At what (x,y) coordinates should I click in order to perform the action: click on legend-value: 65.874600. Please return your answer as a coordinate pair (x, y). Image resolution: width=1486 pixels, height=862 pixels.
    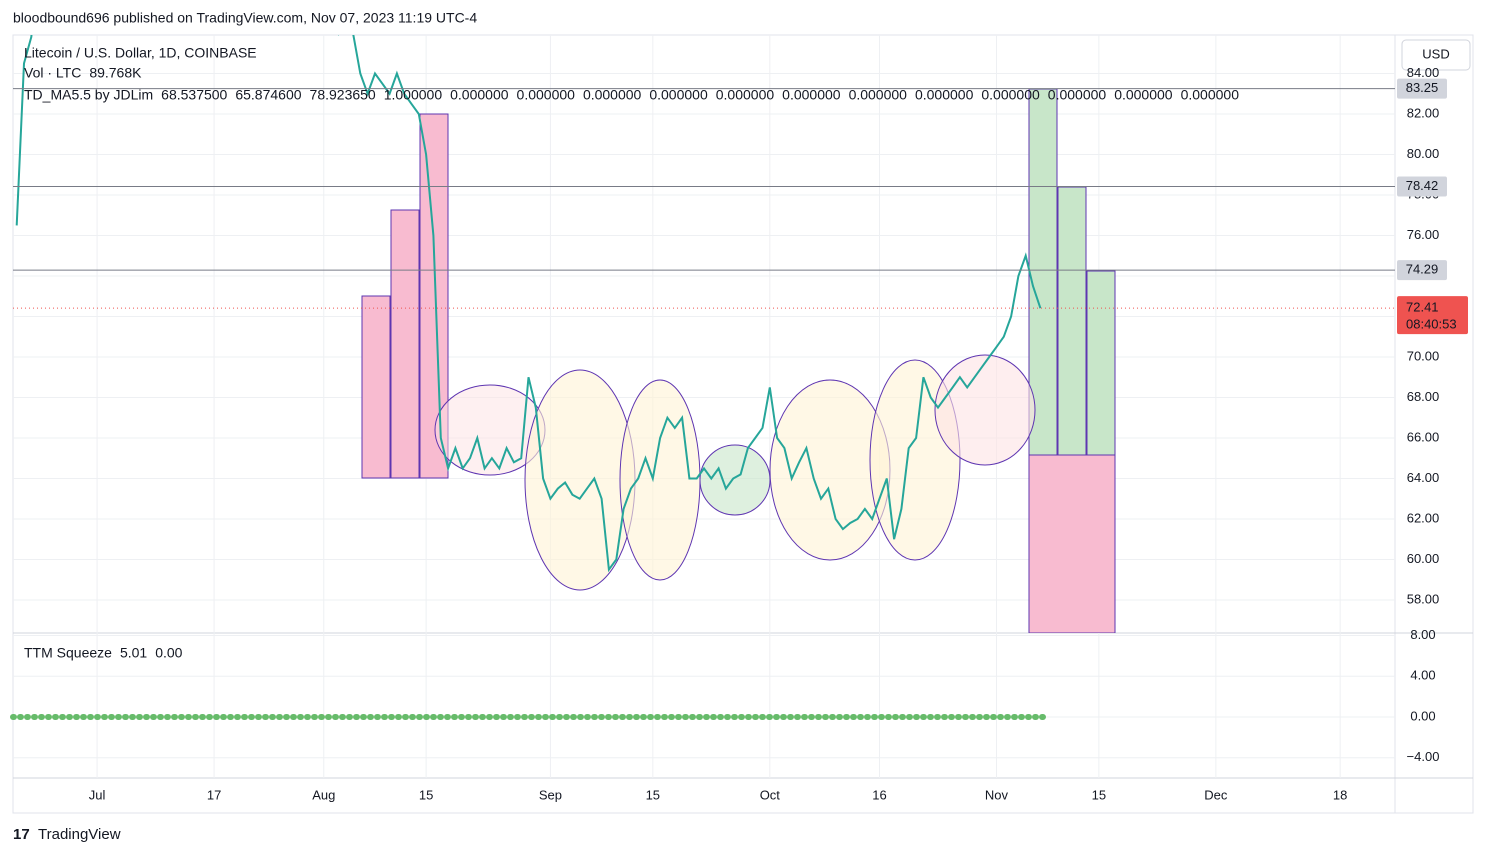
    Looking at the image, I should click on (268, 95).